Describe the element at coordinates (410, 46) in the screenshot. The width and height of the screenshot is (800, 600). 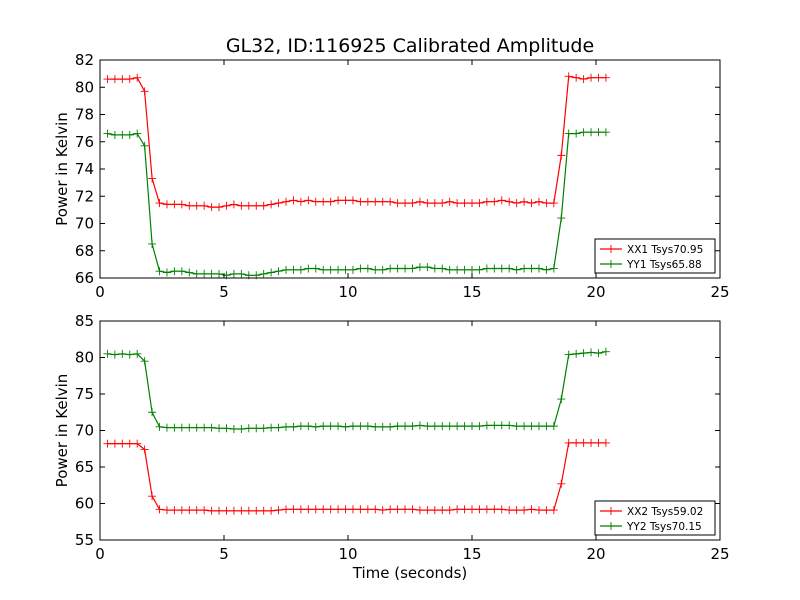
I see `chart-title: GL32, ID:116925 Calibrated Amplitude` at that location.